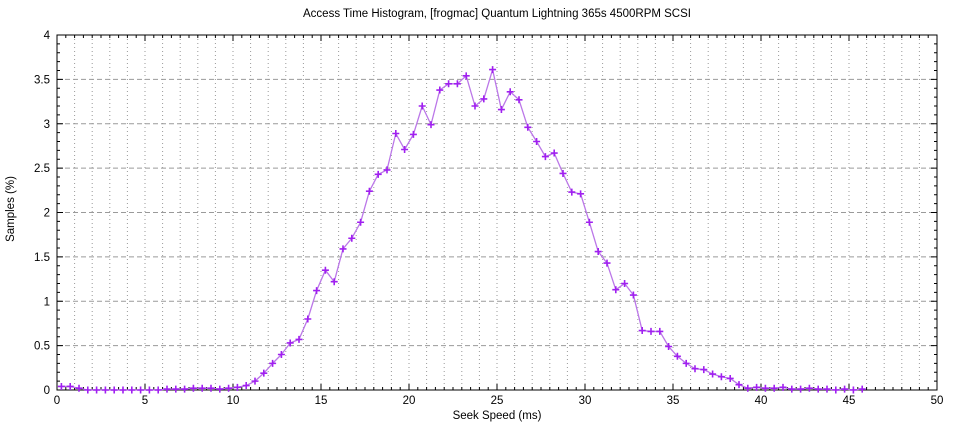  What do you see at coordinates (42, 169) in the screenshot?
I see `y-tick-label: 2.5` at bounding box center [42, 169].